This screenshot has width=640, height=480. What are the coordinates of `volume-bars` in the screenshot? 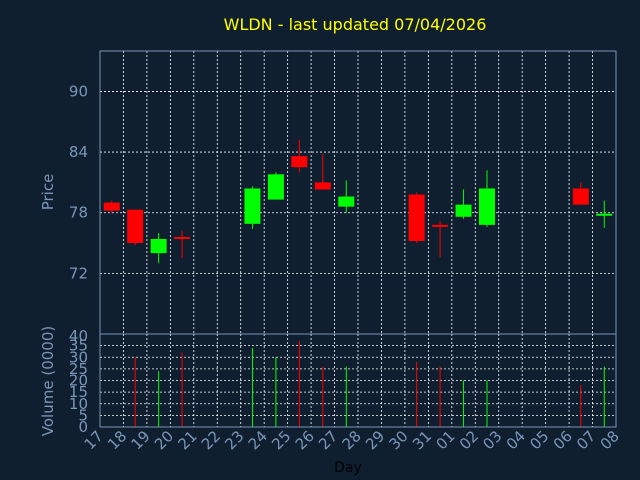 It's located at (369, 383).